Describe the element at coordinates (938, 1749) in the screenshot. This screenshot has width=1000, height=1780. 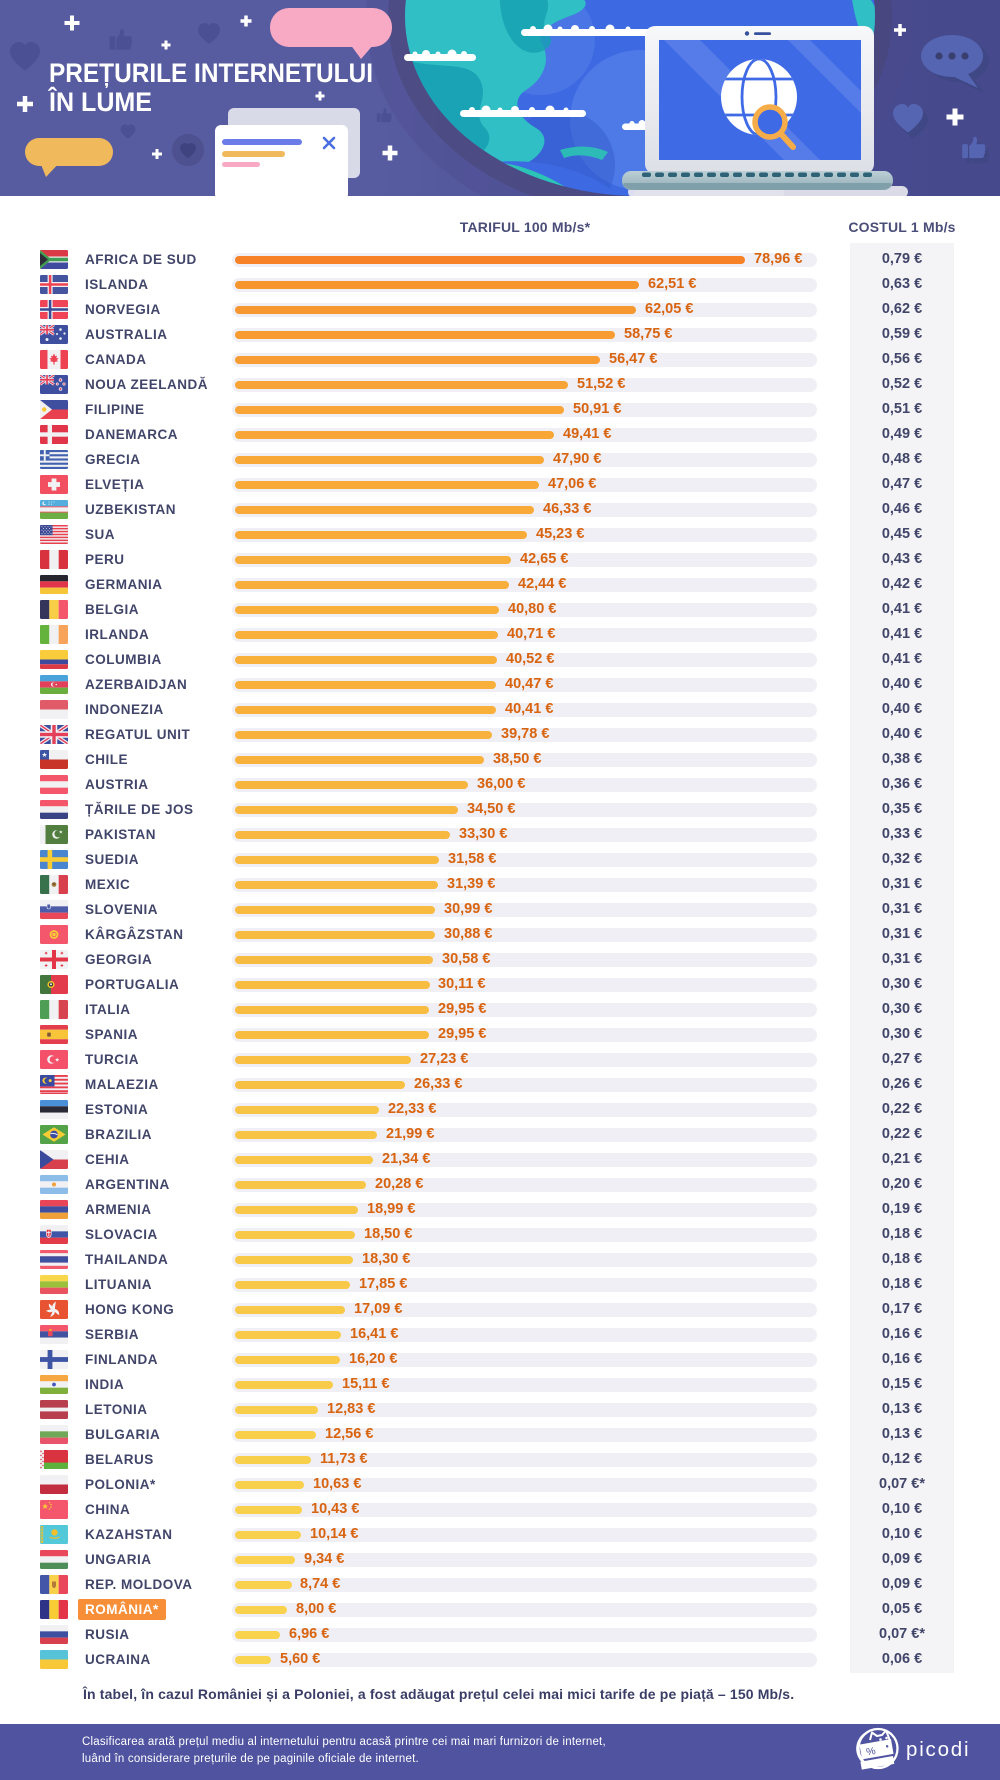
I see `svg-text: picodi` at that location.